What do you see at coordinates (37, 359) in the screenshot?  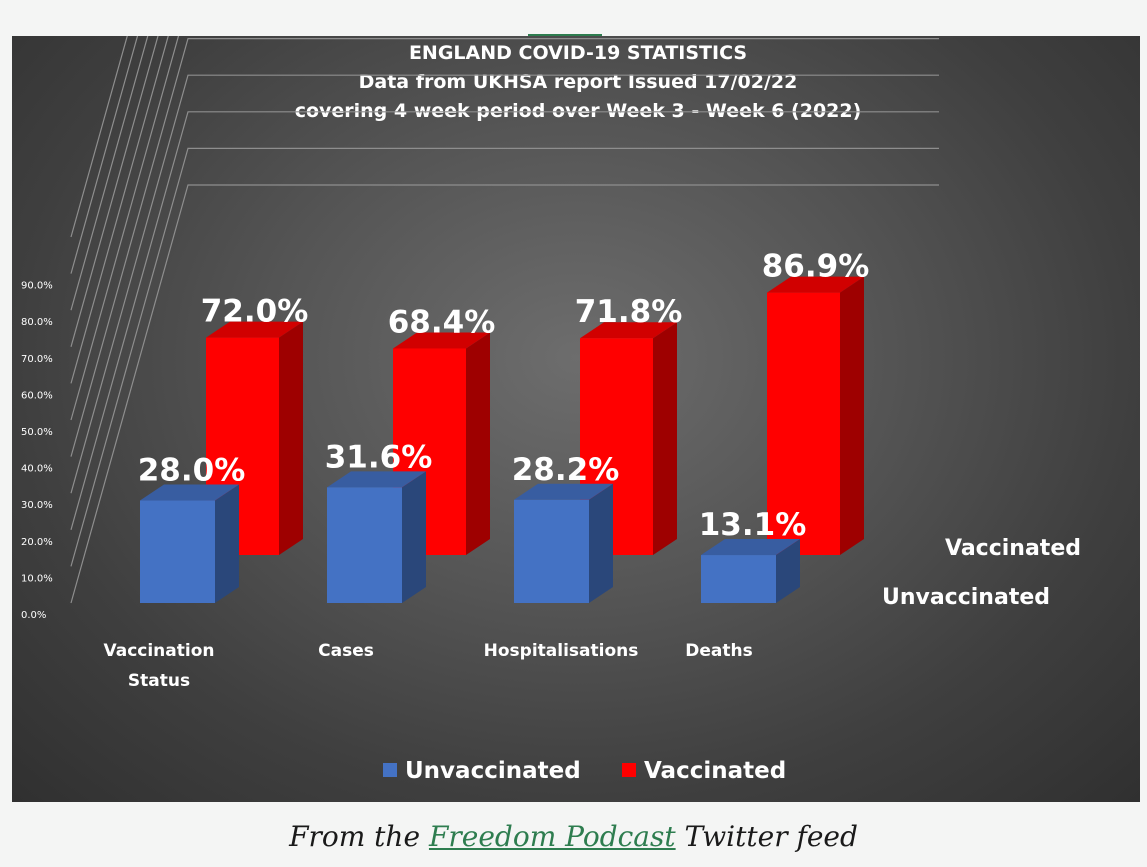 I see `y-tick-label: 70.0%` at bounding box center [37, 359].